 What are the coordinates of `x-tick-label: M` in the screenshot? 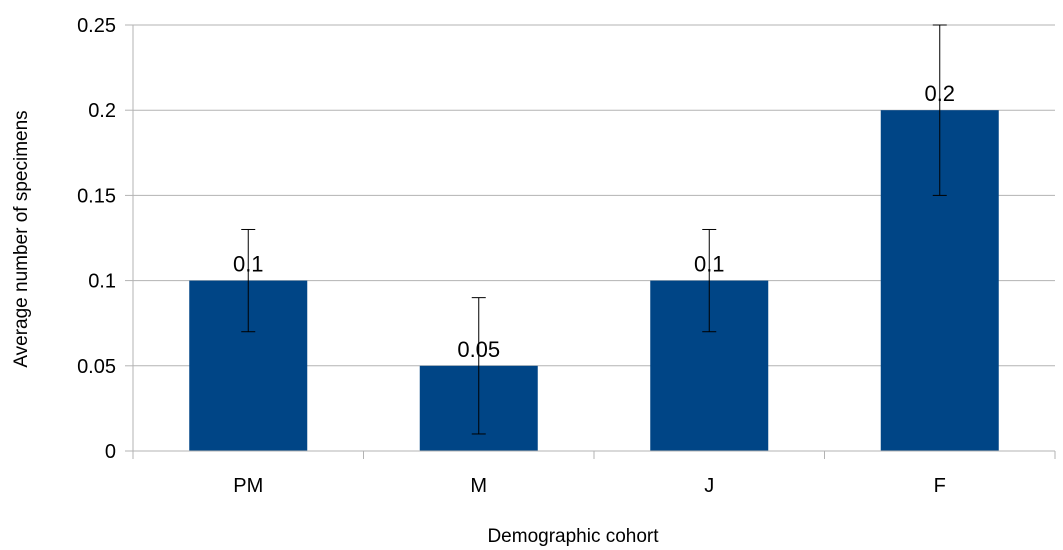 It's located at (478, 486).